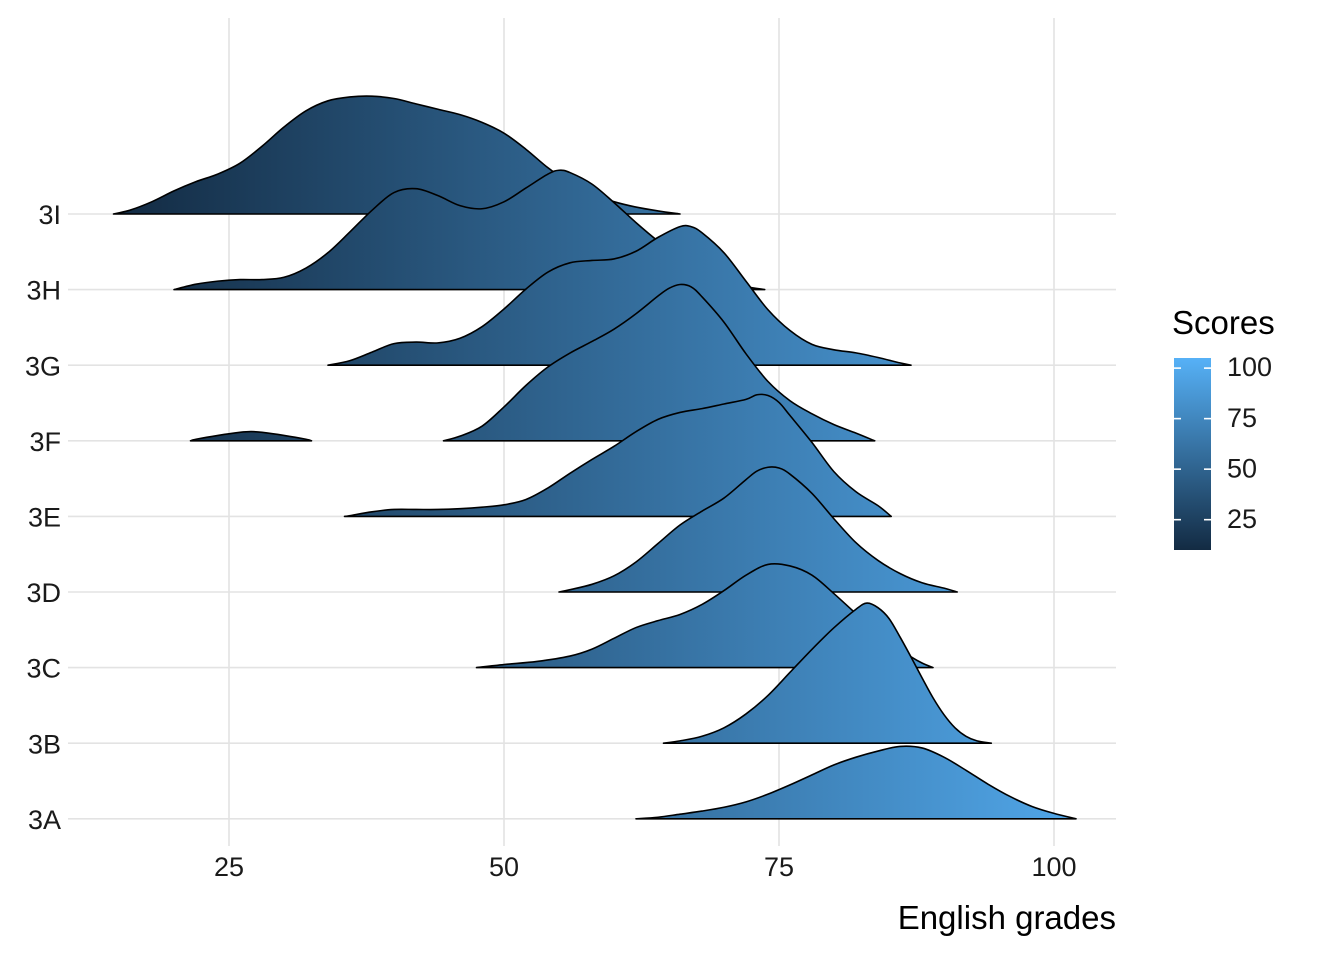  I want to click on y-tick-label-3A: 3A, so click(44, 820).